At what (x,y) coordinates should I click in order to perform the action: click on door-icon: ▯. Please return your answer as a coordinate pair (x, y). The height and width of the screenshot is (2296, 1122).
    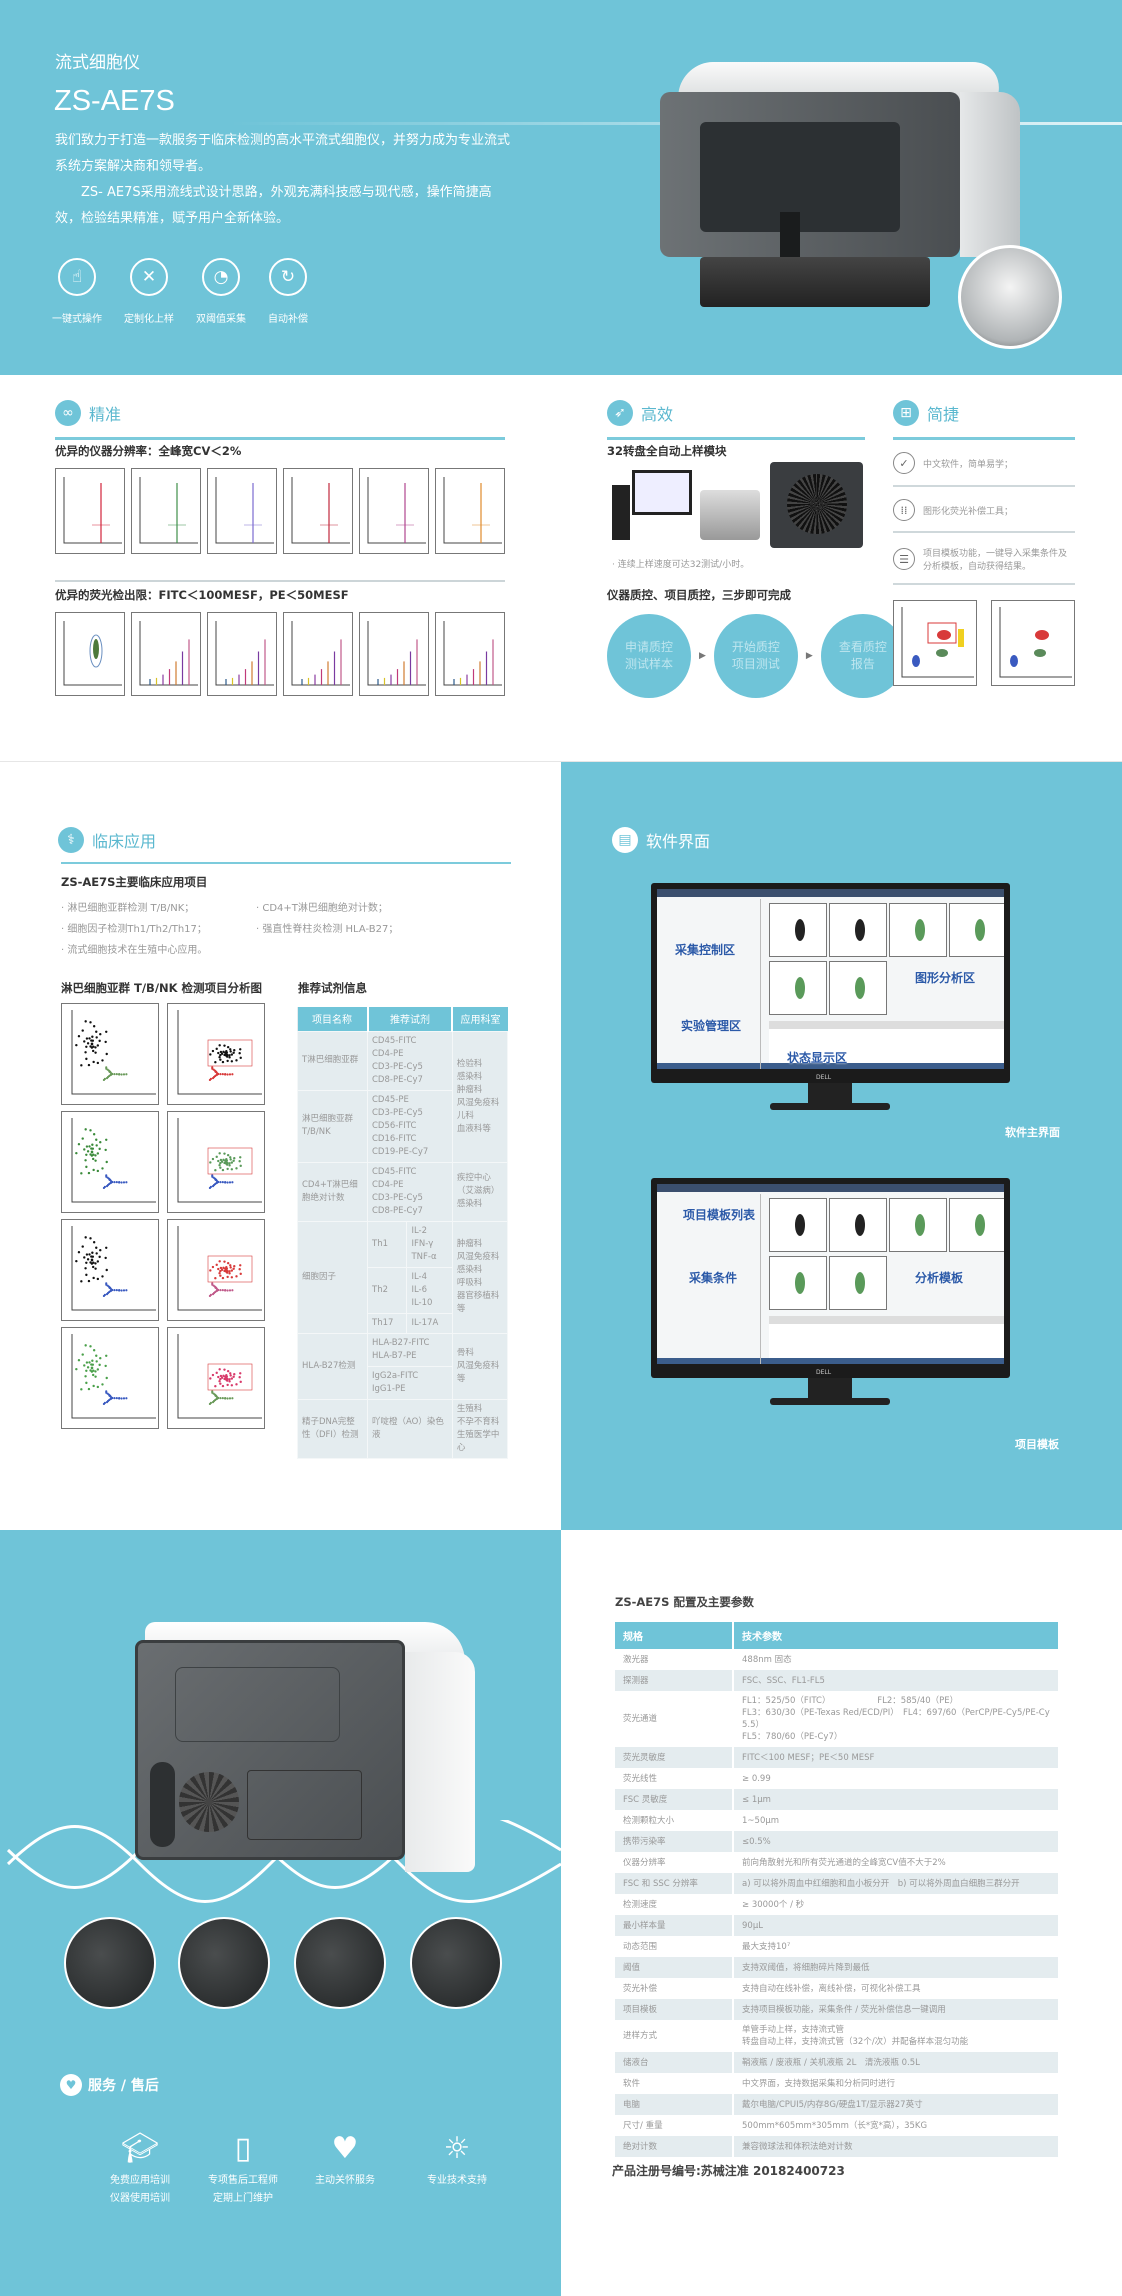
    Looking at the image, I should click on (243, 2148).